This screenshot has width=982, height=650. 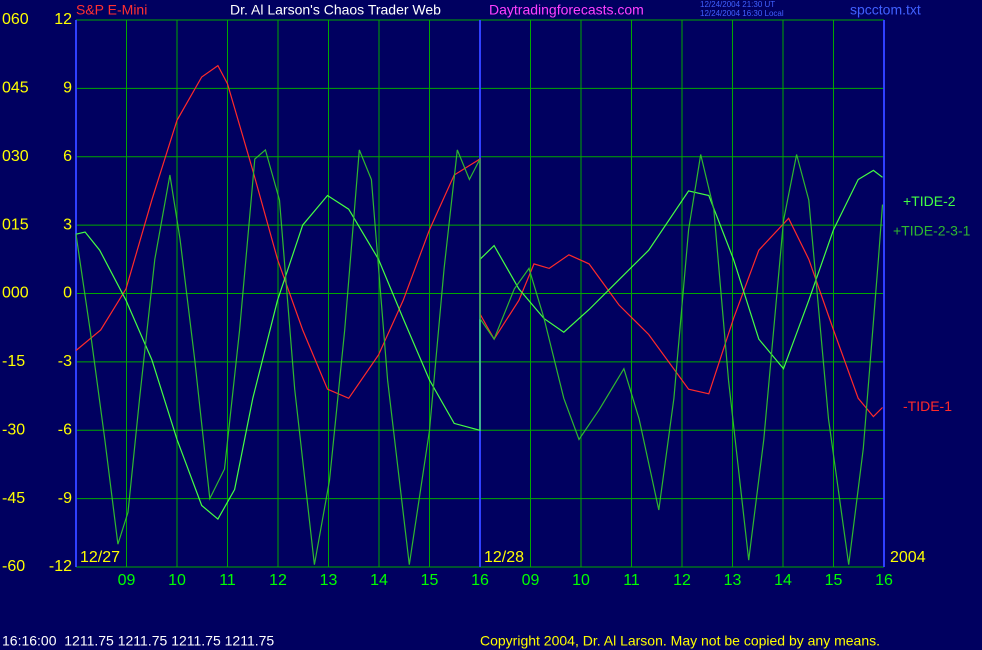 I want to click on day-label: 12/27, so click(x=100, y=557).